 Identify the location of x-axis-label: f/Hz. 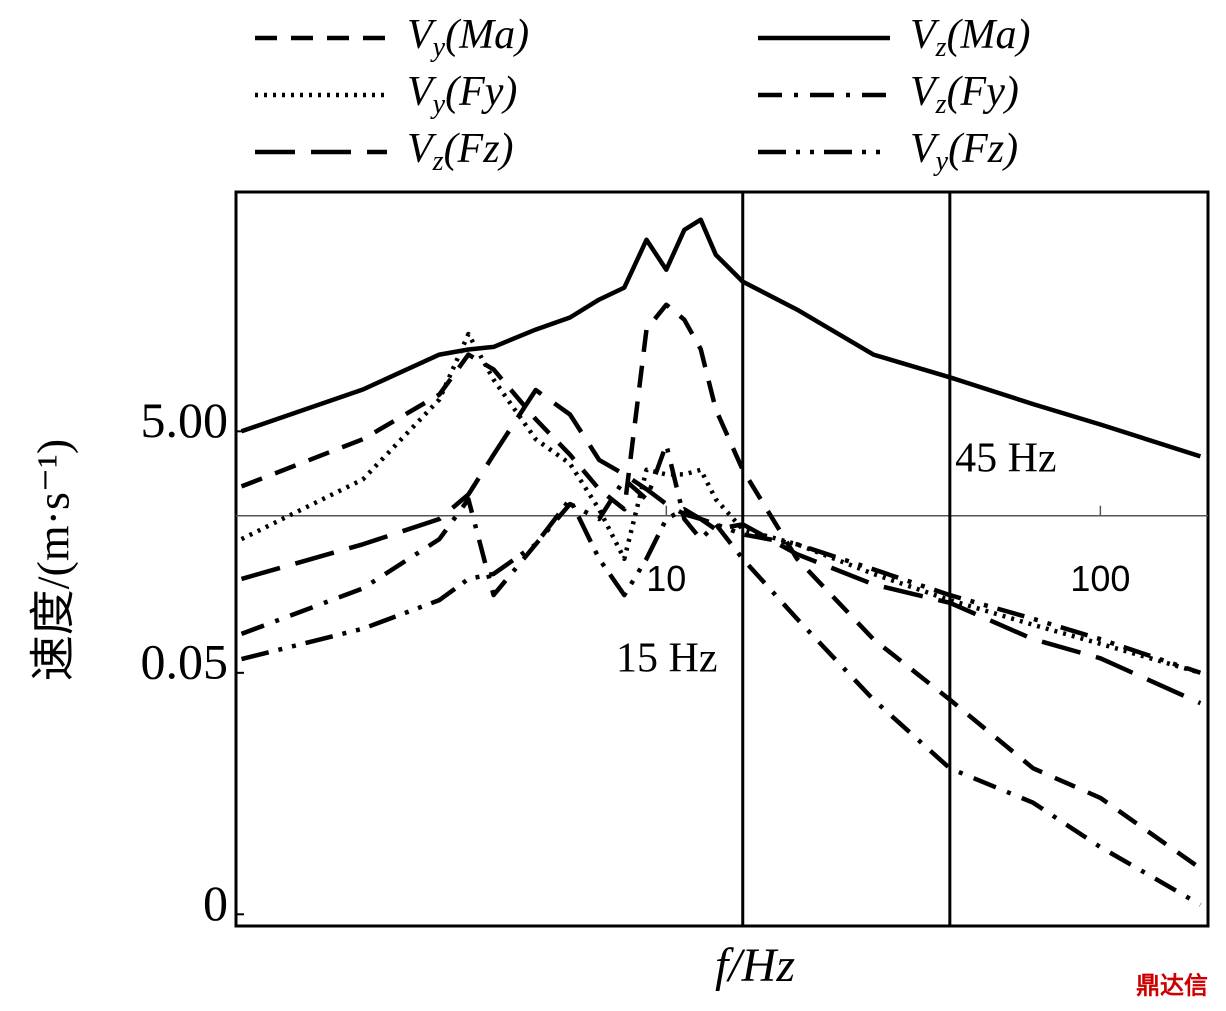
(755, 965).